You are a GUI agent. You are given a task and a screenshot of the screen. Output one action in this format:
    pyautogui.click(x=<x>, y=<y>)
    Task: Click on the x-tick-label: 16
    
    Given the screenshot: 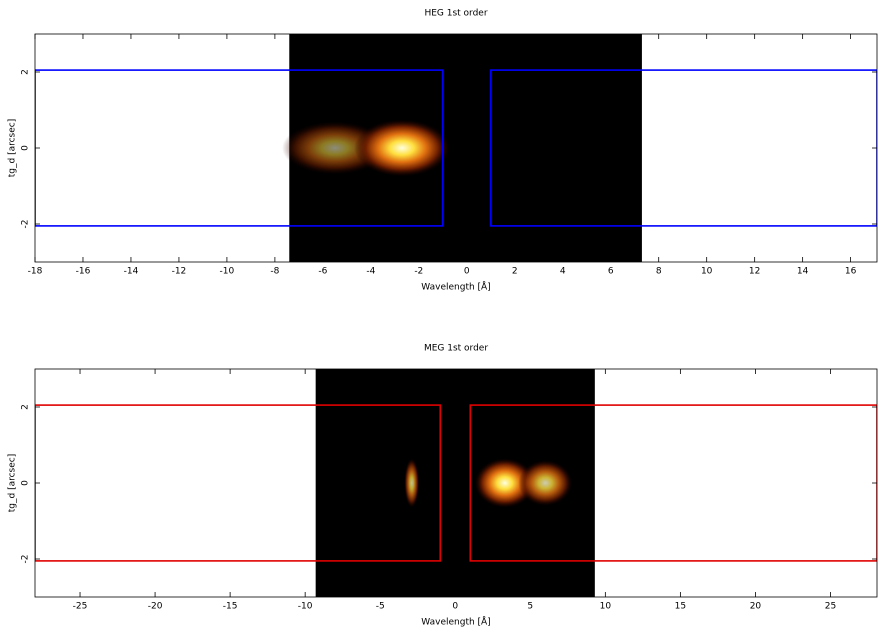 What is the action you would take?
    pyautogui.click(x=851, y=272)
    